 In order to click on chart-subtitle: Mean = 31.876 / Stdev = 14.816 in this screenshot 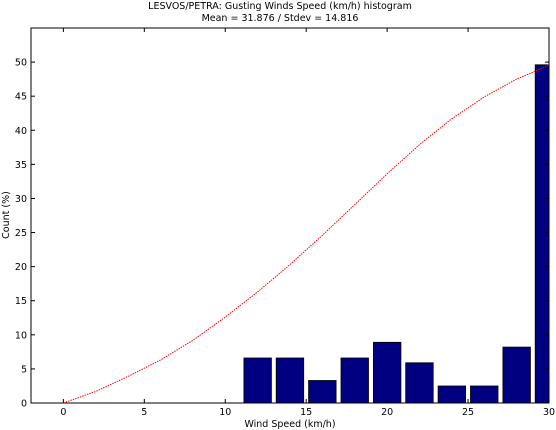, I will do `click(280, 18)`.